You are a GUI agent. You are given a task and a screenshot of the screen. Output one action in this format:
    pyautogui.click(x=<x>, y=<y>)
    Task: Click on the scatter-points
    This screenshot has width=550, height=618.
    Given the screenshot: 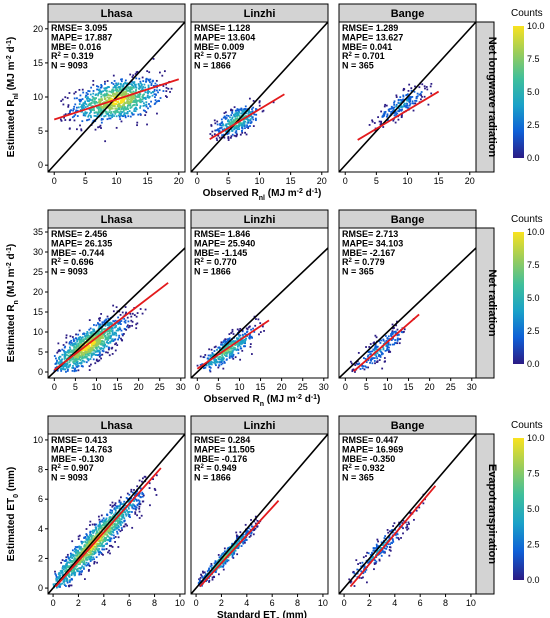 What is the action you would take?
    pyautogui.click(x=230, y=344)
    